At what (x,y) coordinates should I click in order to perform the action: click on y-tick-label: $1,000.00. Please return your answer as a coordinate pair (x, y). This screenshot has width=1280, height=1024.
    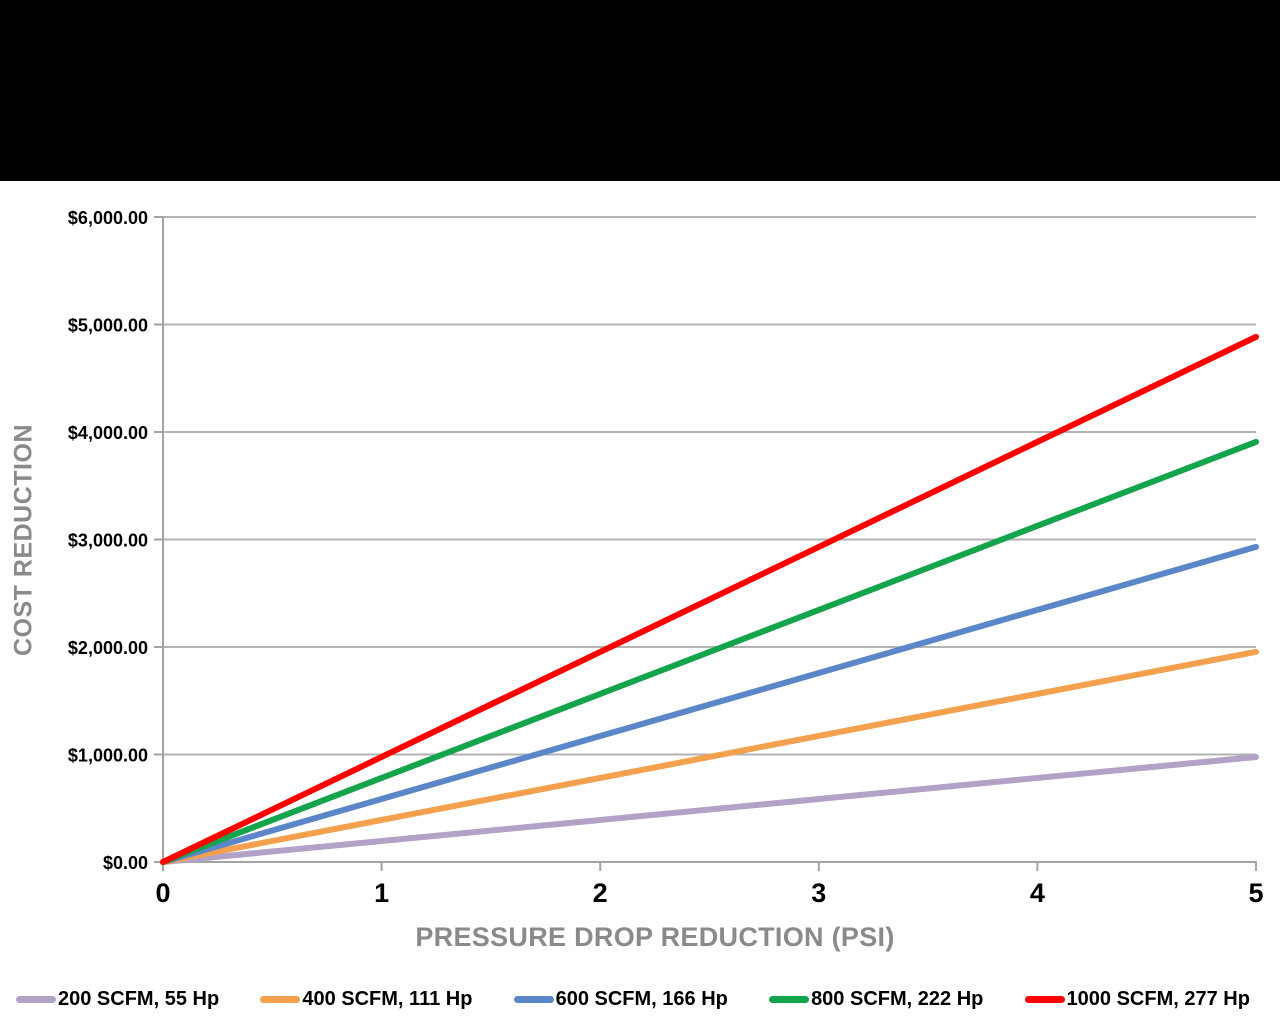
    Looking at the image, I should click on (108, 756).